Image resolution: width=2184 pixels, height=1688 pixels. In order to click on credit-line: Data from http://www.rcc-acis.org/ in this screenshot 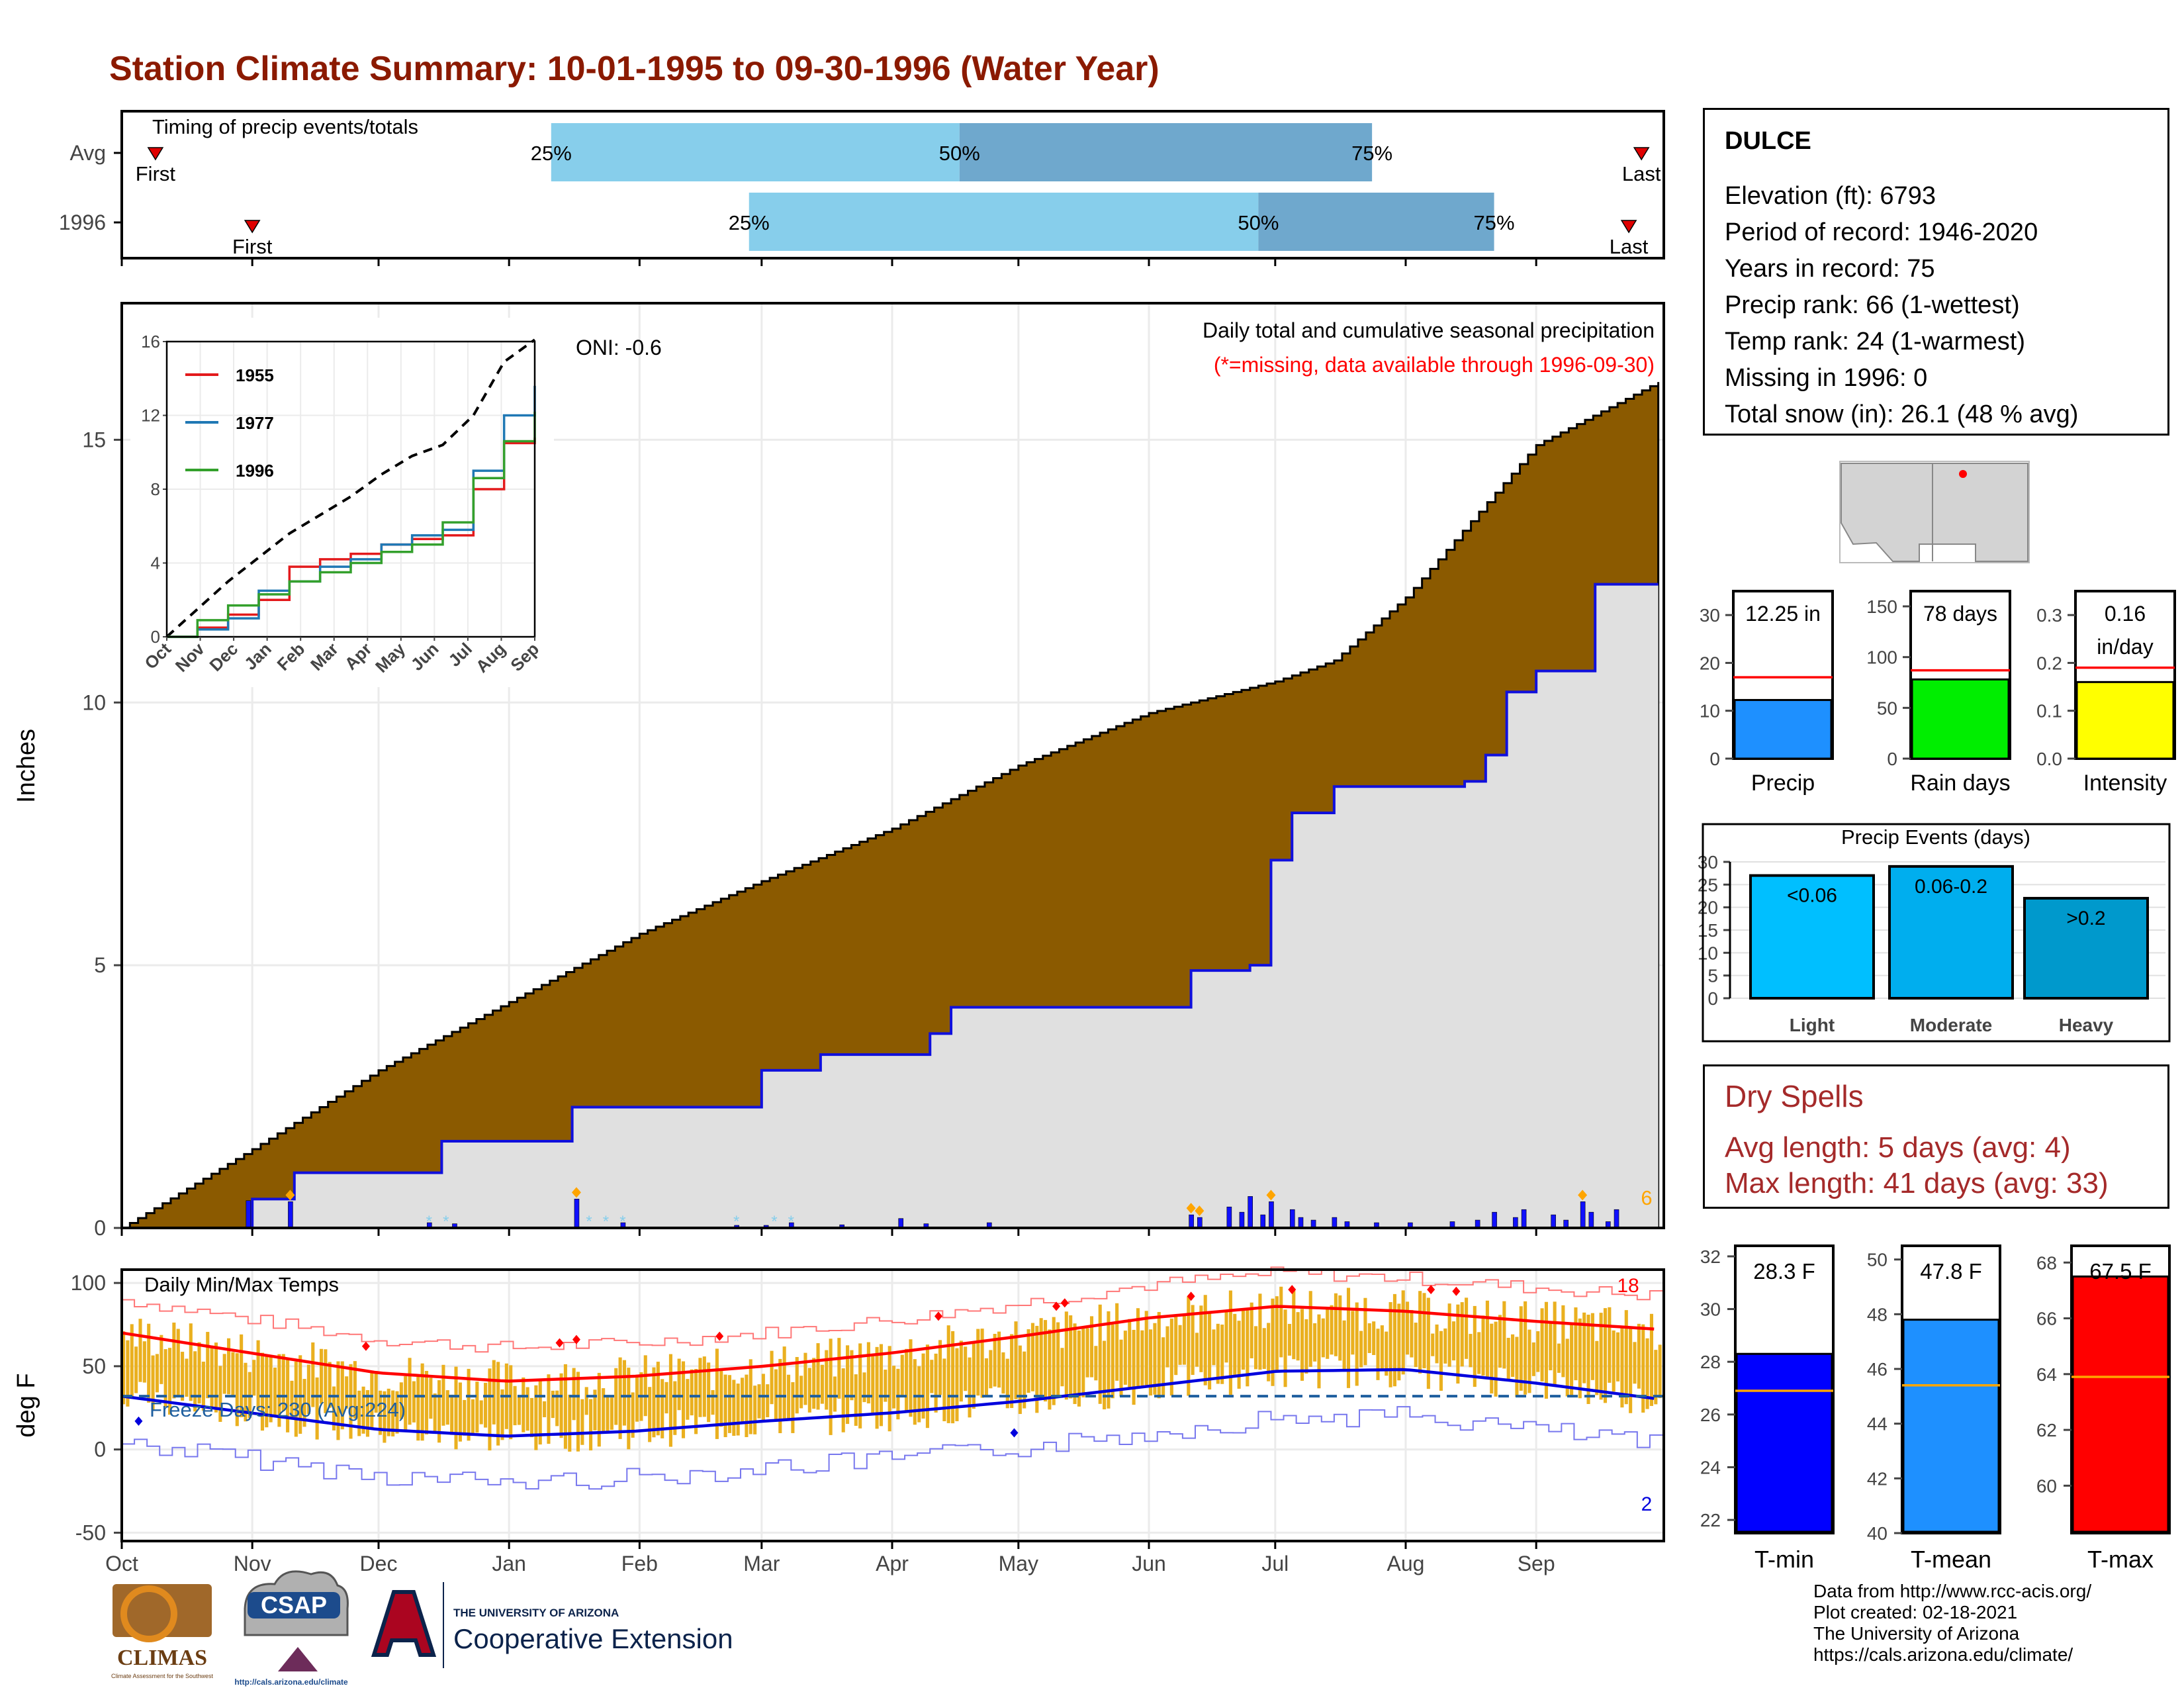, I will do `click(1952, 1591)`.